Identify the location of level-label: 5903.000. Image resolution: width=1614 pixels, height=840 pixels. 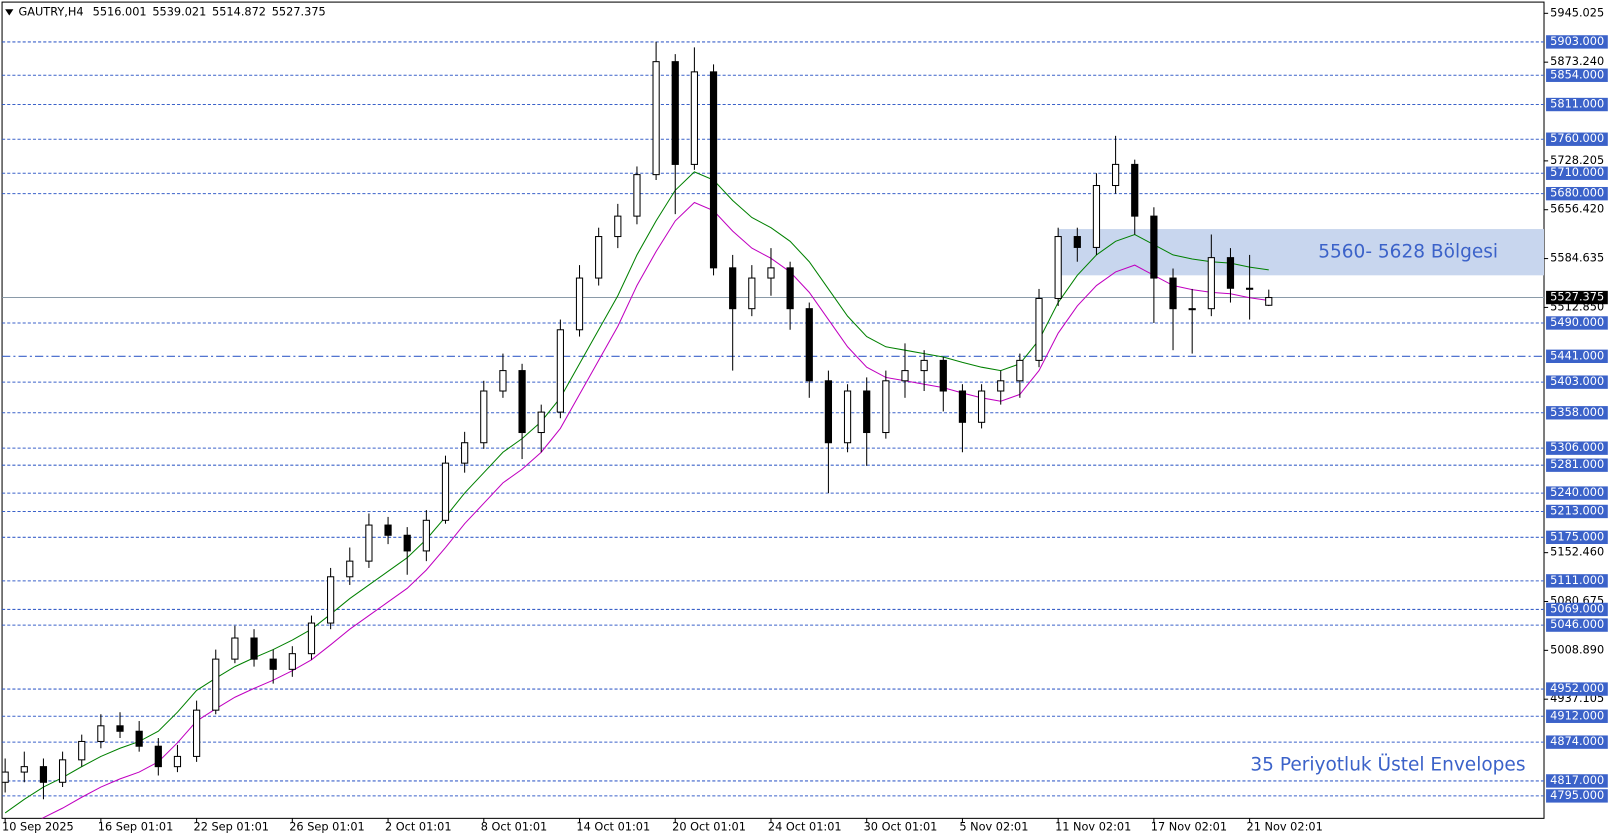
(1577, 41).